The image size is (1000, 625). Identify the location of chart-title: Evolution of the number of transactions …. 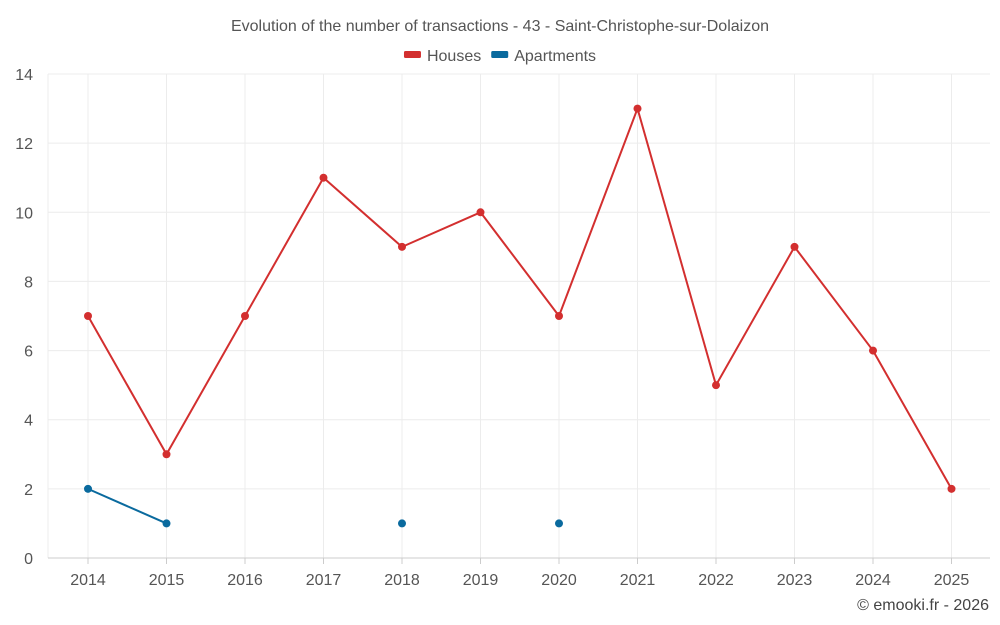
(500, 26).